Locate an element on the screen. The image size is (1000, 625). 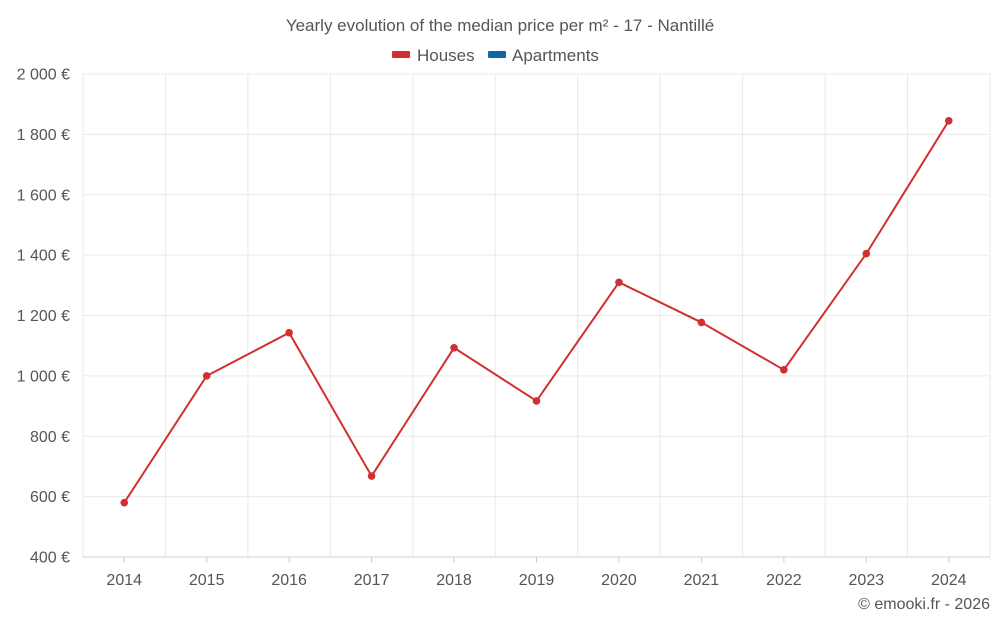
y-tick-label: 2 000 € is located at coordinates (43, 75).